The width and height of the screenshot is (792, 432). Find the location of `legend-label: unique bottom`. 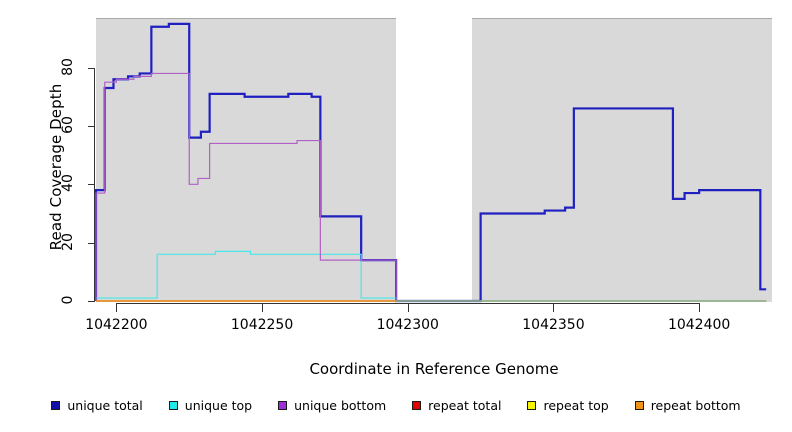

legend-label: unique bottom is located at coordinates (340, 405).